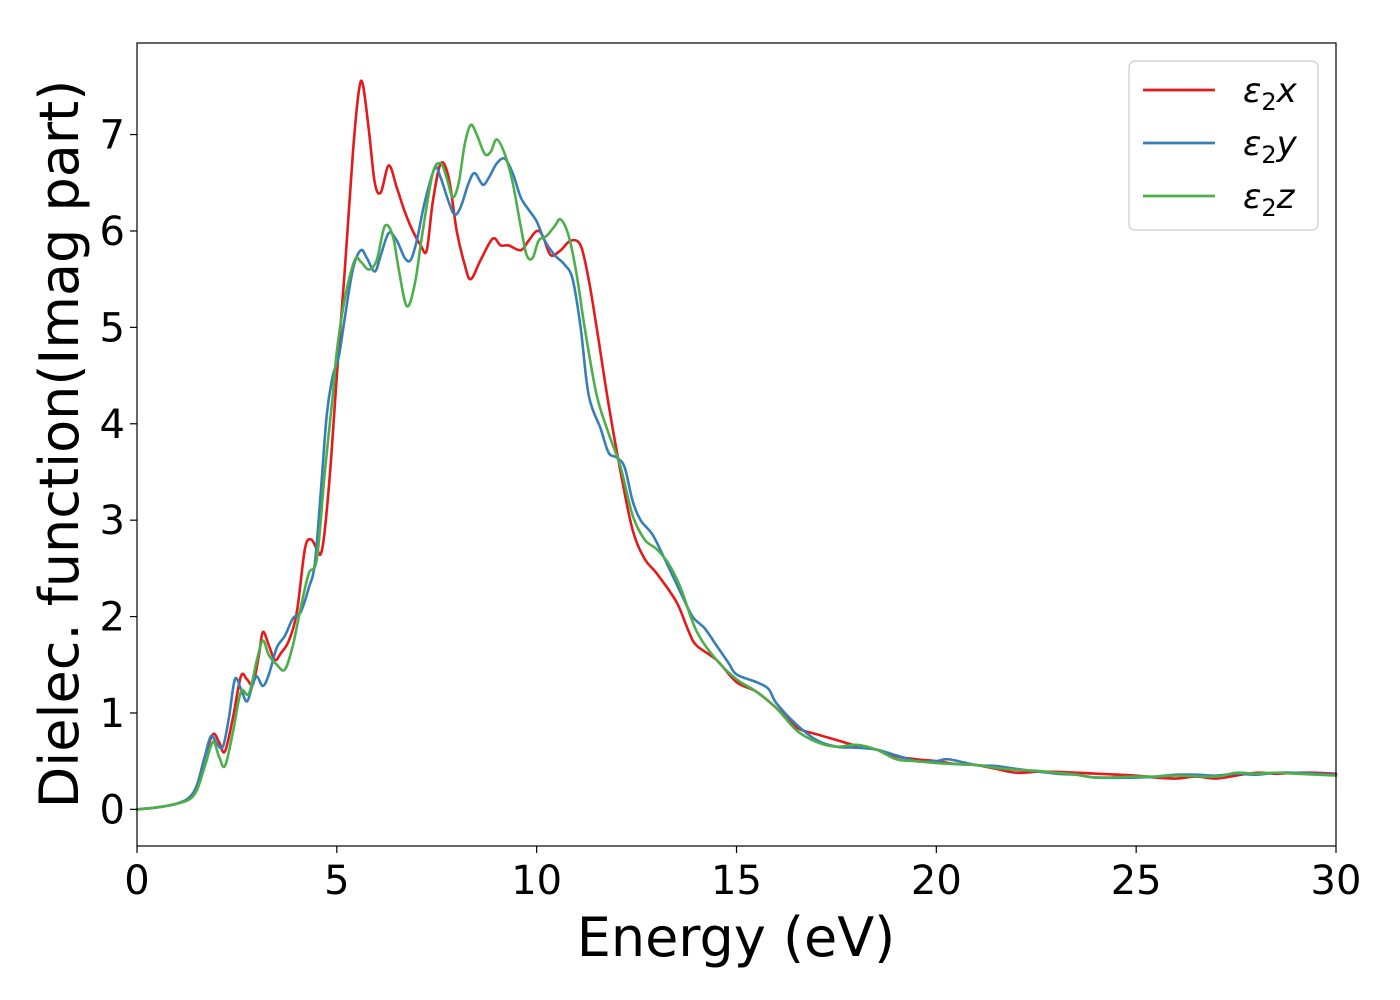 The height and width of the screenshot is (1000, 1400). I want to click on y-tick-label: 4, so click(112, 425).